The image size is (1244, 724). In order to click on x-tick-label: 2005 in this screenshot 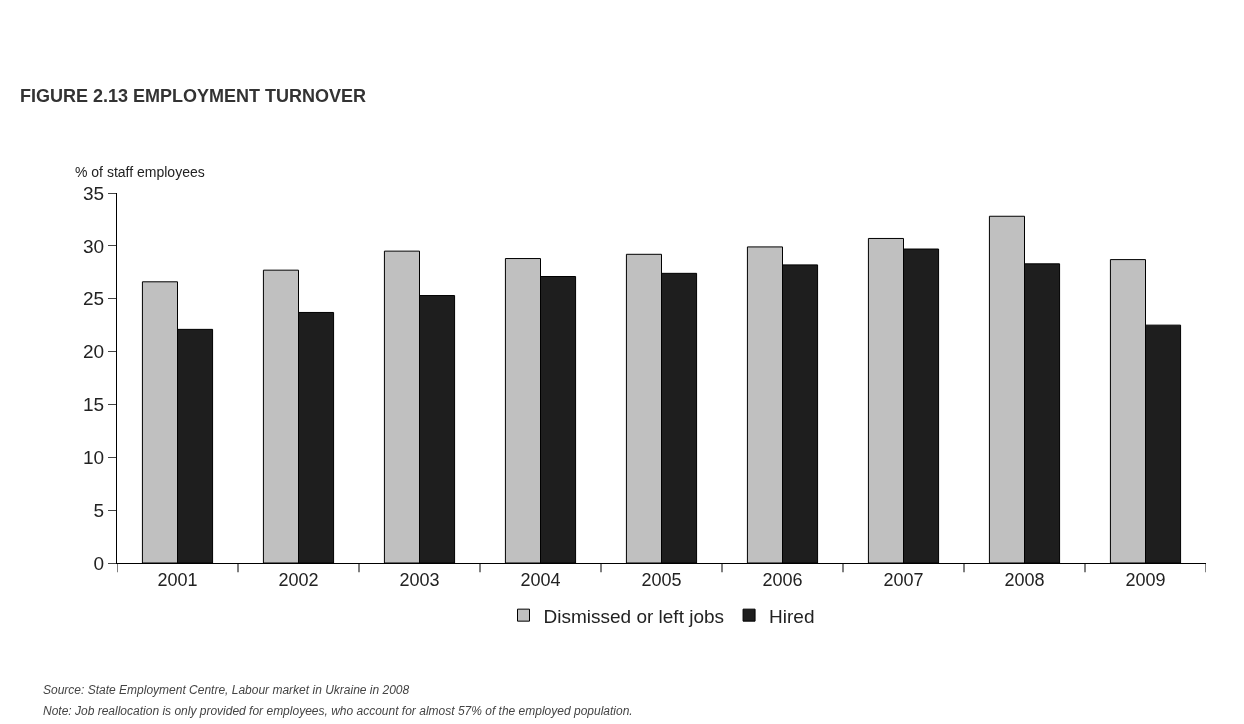, I will do `click(661, 579)`.